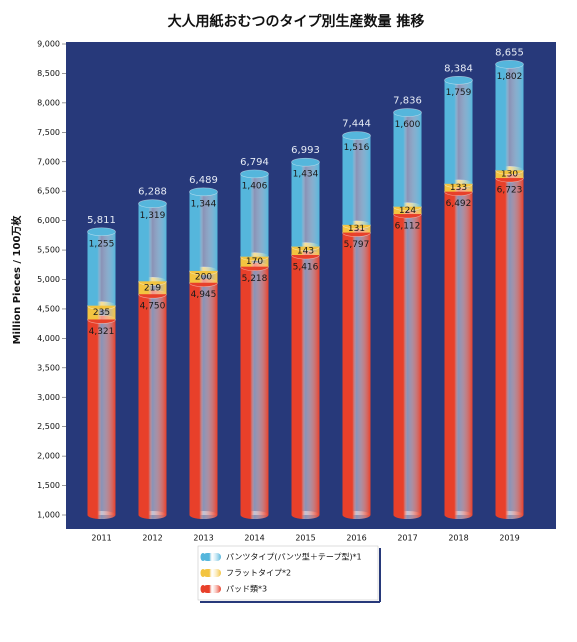  What do you see at coordinates (255, 186) in the screenshot?
I see `data-label: 1,406` at bounding box center [255, 186].